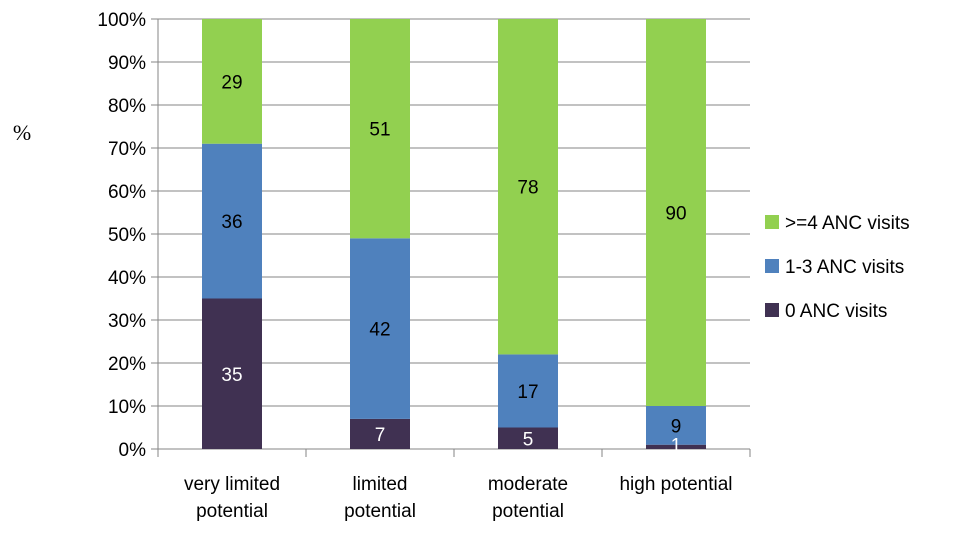 The width and height of the screenshot is (960, 533). I want to click on data-label: 9, so click(676, 426).